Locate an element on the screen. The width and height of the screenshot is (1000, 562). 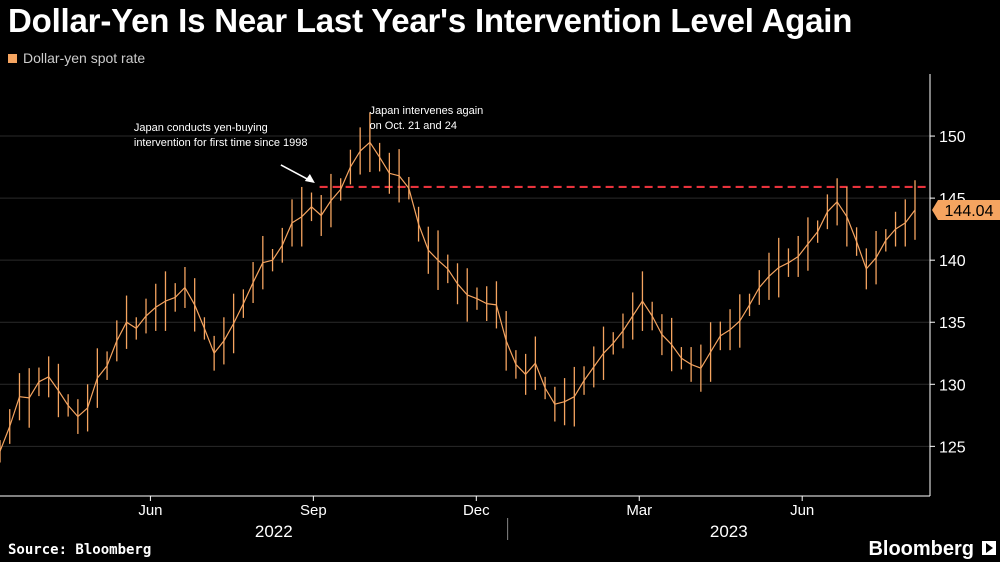
annotation-arrowhead is located at coordinates (309, 178).